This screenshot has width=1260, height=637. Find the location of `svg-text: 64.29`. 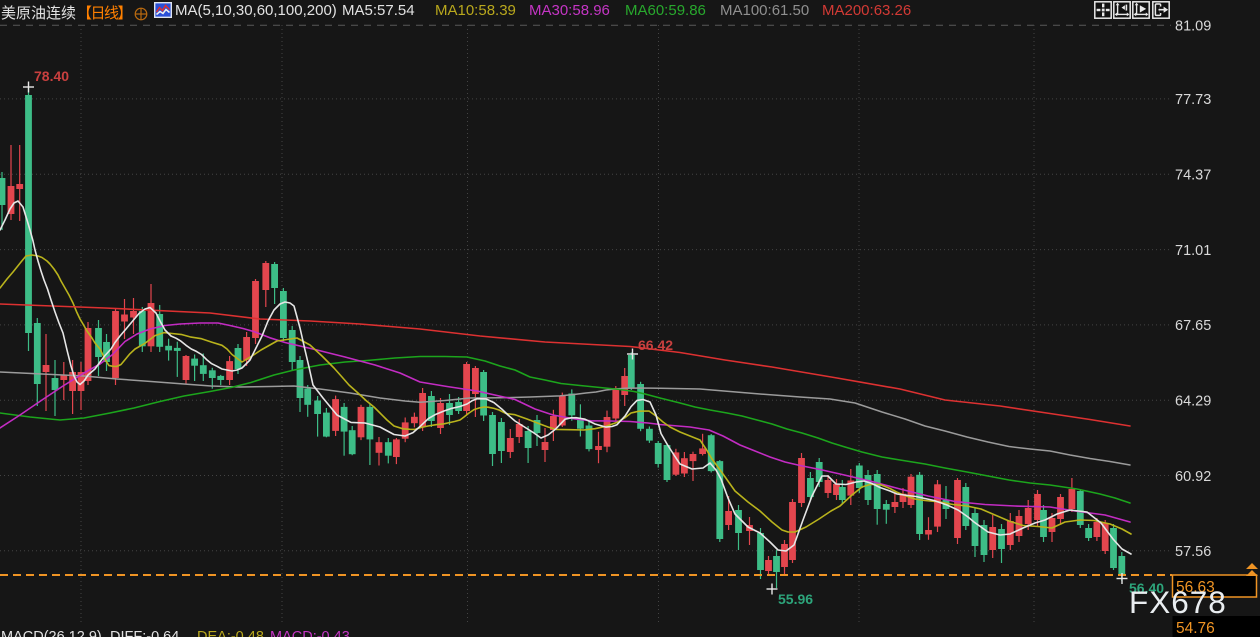

svg-text: 64.29 is located at coordinates (1193, 402).